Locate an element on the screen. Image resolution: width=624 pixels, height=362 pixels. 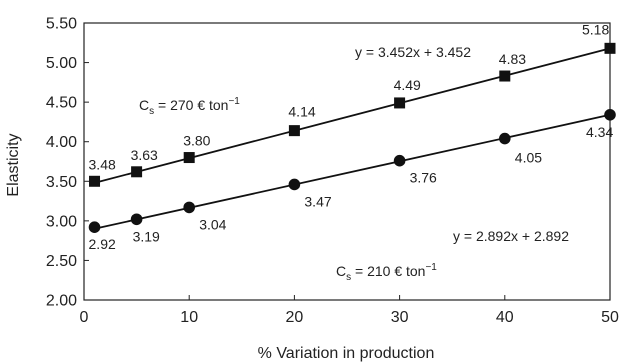
y-tick-label-1: 2.50 is located at coordinates (61, 261).